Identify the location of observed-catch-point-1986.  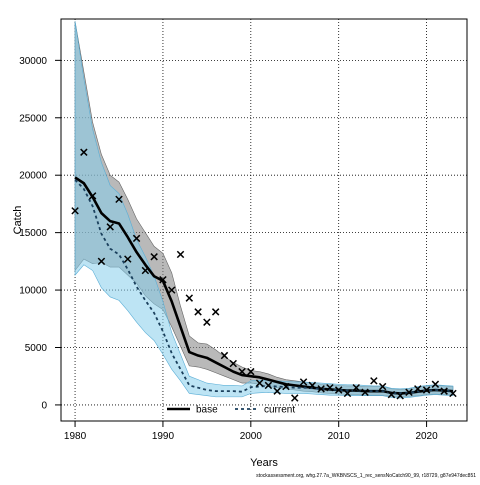
(128, 259).